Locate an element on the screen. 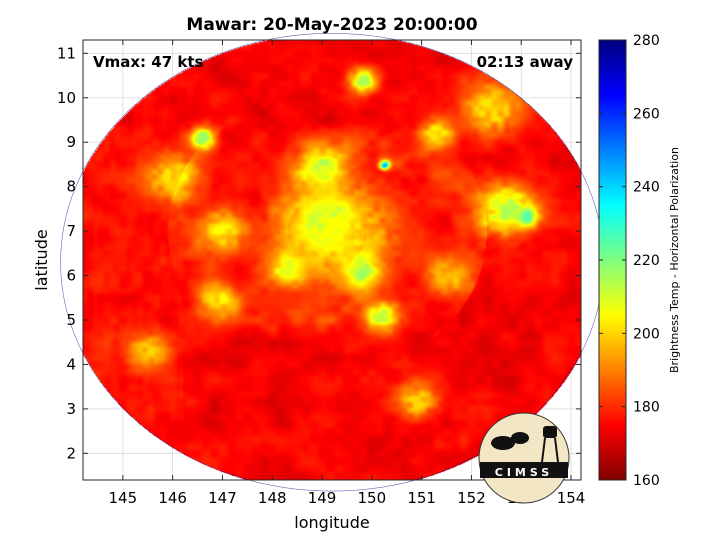 The height and width of the screenshot is (540, 720). y-tick-label: 2 is located at coordinates (71, 453).